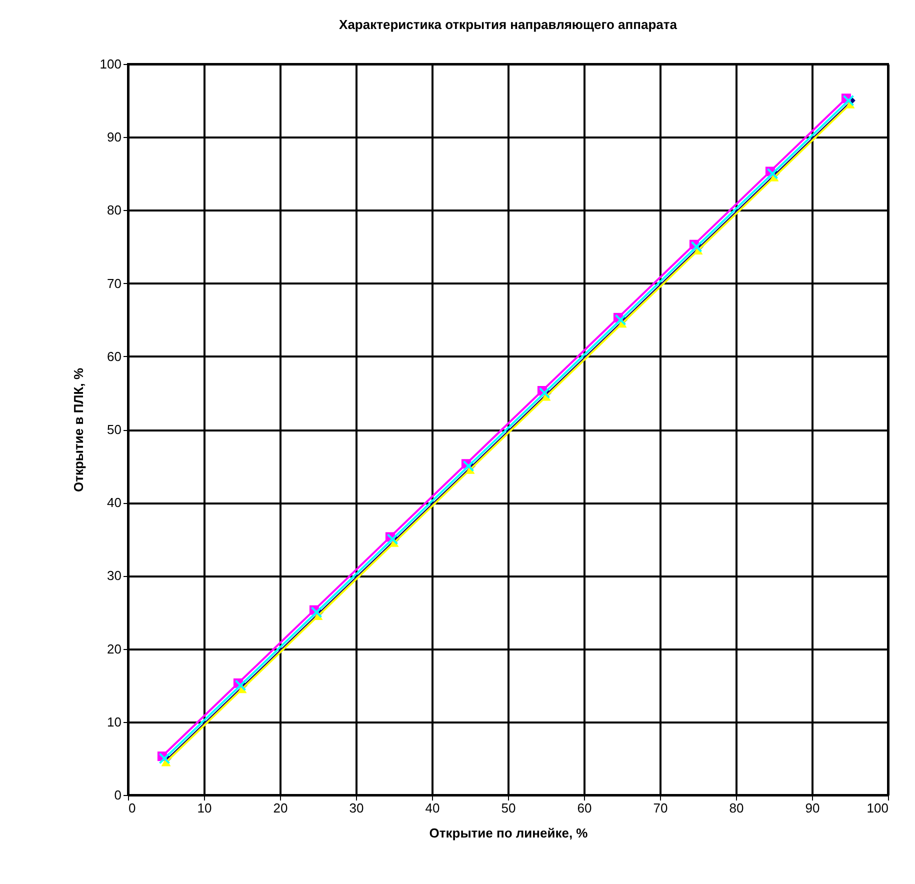 Image resolution: width=915 pixels, height=884 pixels. What do you see at coordinates (114, 429) in the screenshot?
I see `y-tick-label: 50` at bounding box center [114, 429].